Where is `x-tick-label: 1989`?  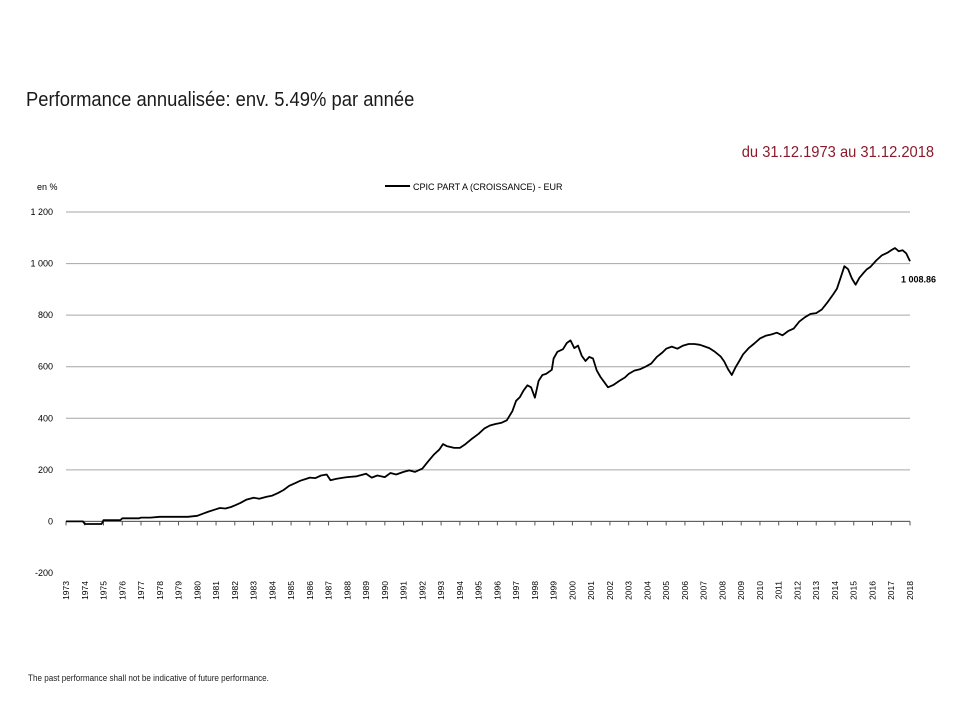
x-tick-label: 1989 is located at coordinates (366, 590).